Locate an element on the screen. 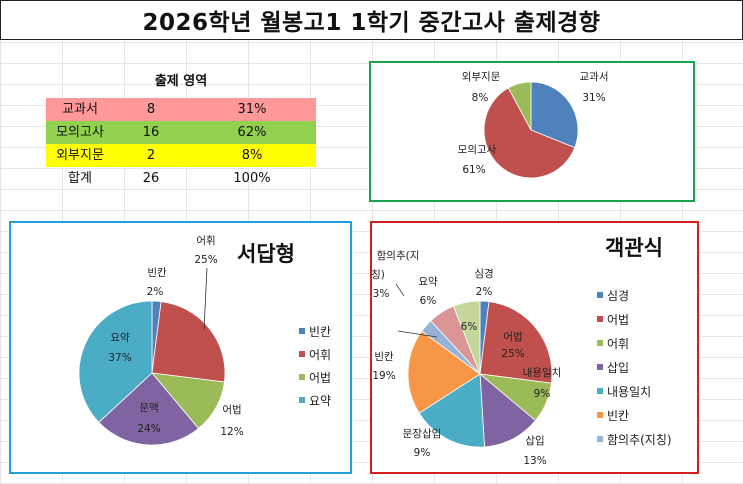 The height and width of the screenshot is (484, 743). slice-pct: 61% is located at coordinates (473, 170).